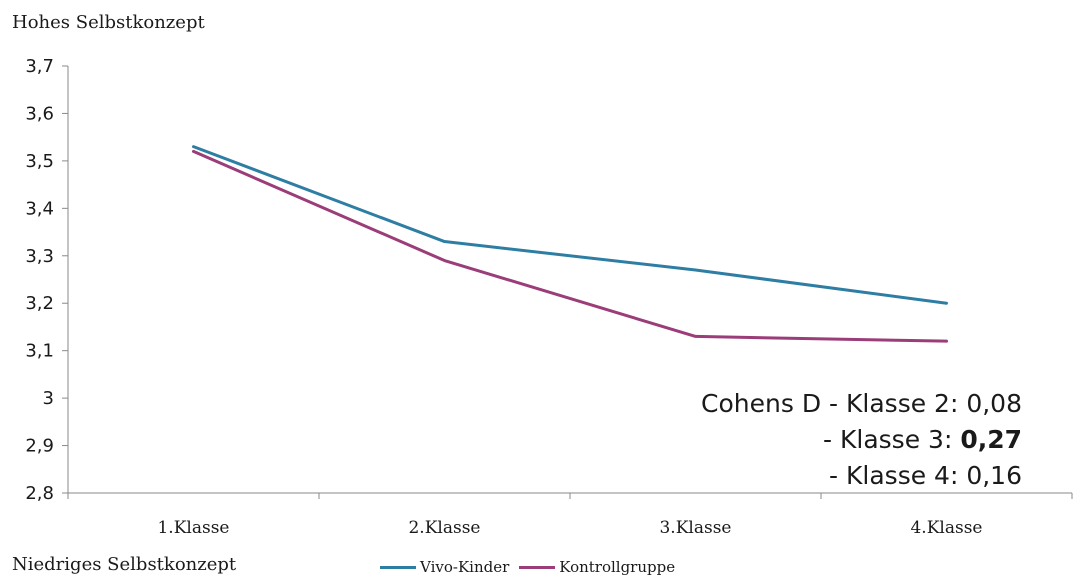 The width and height of the screenshot is (1084, 581). I want to click on y-axis-ticks: 3,7 3,6 3,5 3,4 3,3 3,2 3,1 3 2,9 2,8, so click(46, 280).